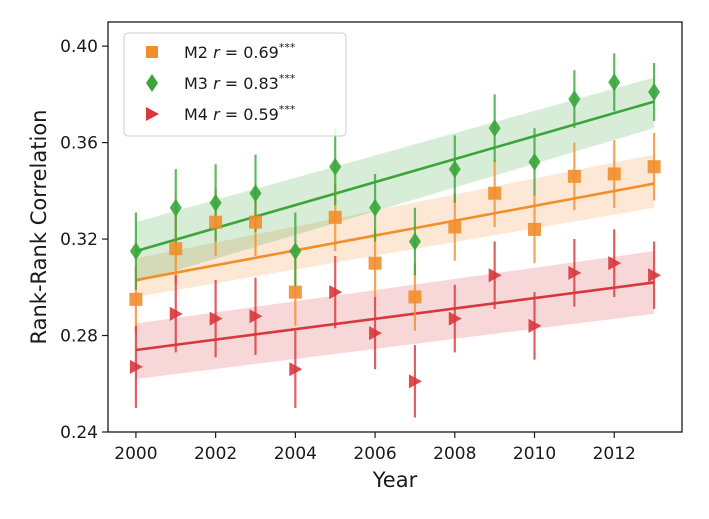 The width and height of the screenshot is (709, 519). Describe the element at coordinates (79, 144) in the screenshot. I see `y-tick-label: 0.36` at that location.